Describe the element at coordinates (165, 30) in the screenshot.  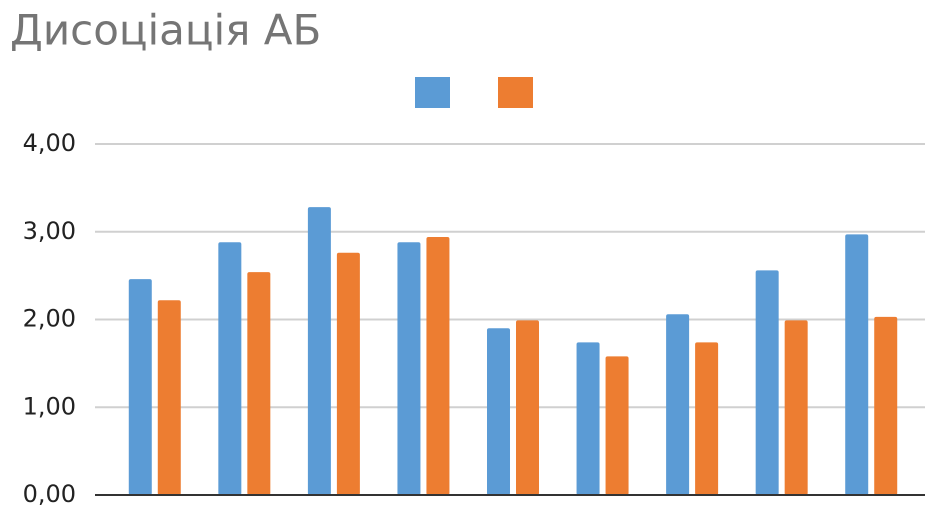
I see `chart-title: Дисоціація АБ` at that location.